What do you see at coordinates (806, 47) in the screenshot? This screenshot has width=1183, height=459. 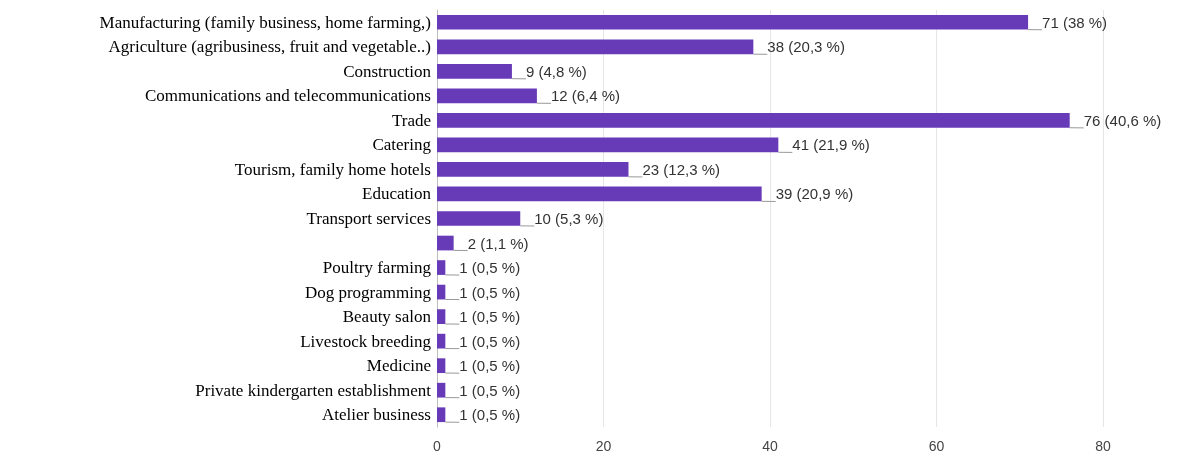 I see `data-label: 38 (20,3 %)` at bounding box center [806, 47].